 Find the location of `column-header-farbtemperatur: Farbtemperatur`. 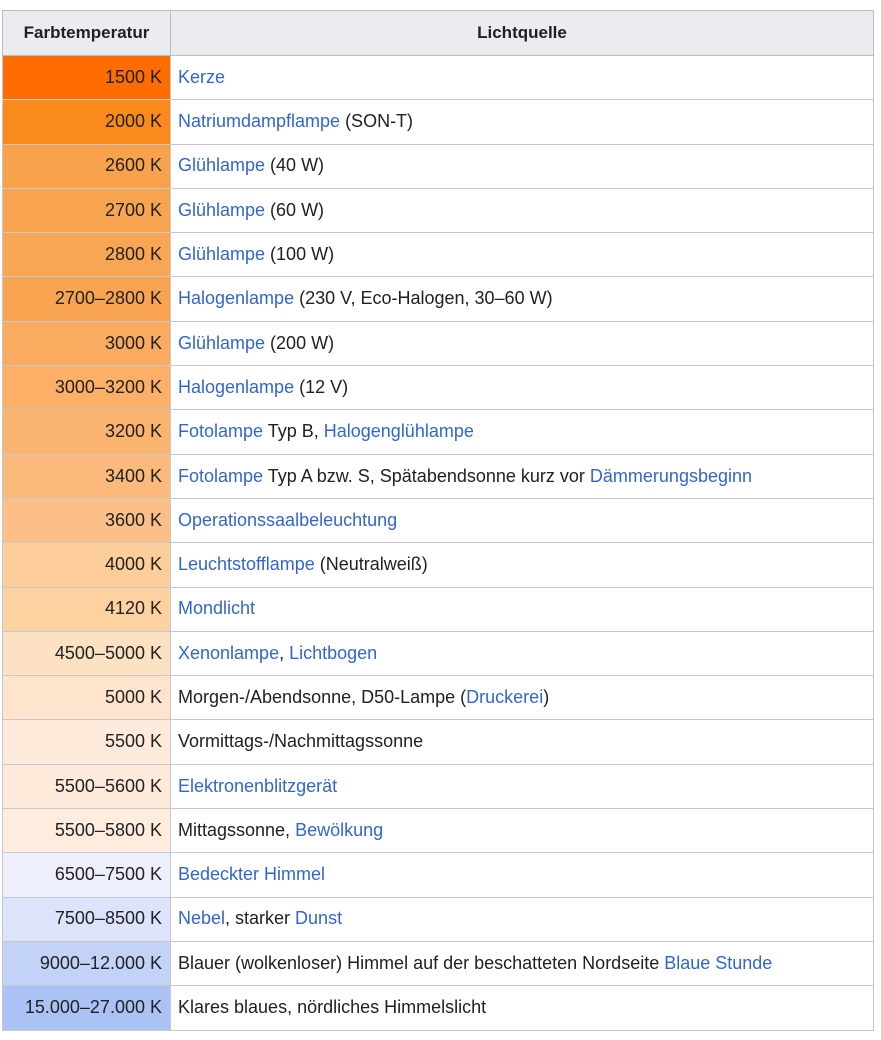

column-header-farbtemperatur: Farbtemperatur is located at coordinates (86, 33).